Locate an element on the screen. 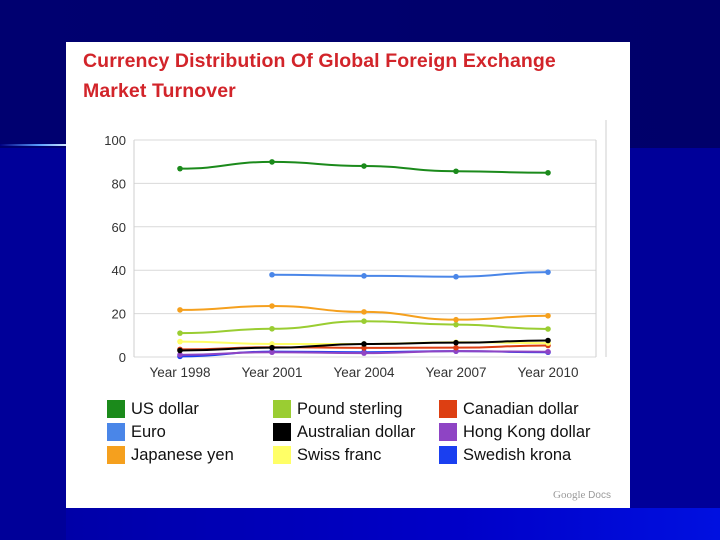 This screenshot has height=540, width=720. legend-item: Swedish krona is located at coordinates (505, 455).